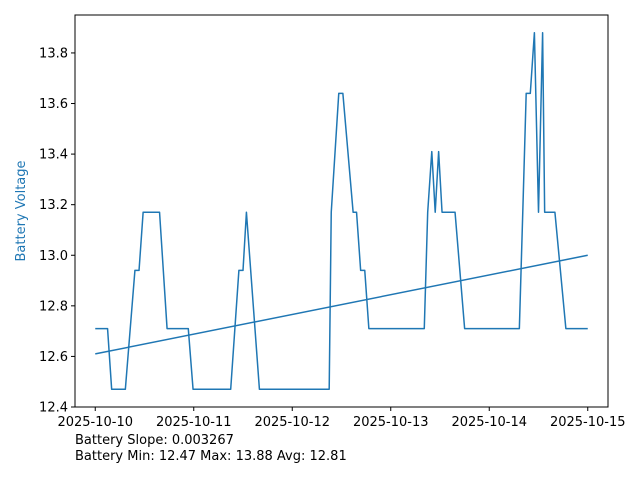 This screenshot has width=640, height=480. Describe the element at coordinates (154, 440) in the screenshot. I see `stats-slope: Battery Slope: 0.003267` at that location.